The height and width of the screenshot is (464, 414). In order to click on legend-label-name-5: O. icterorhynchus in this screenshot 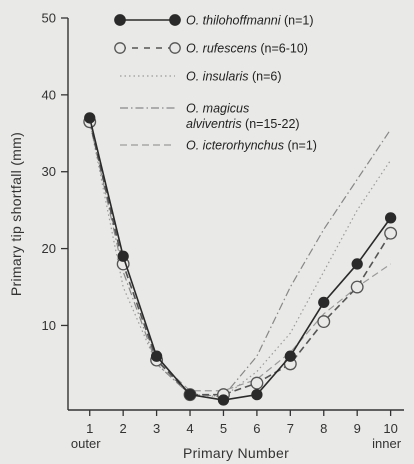, I will do `click(235, 146)`.